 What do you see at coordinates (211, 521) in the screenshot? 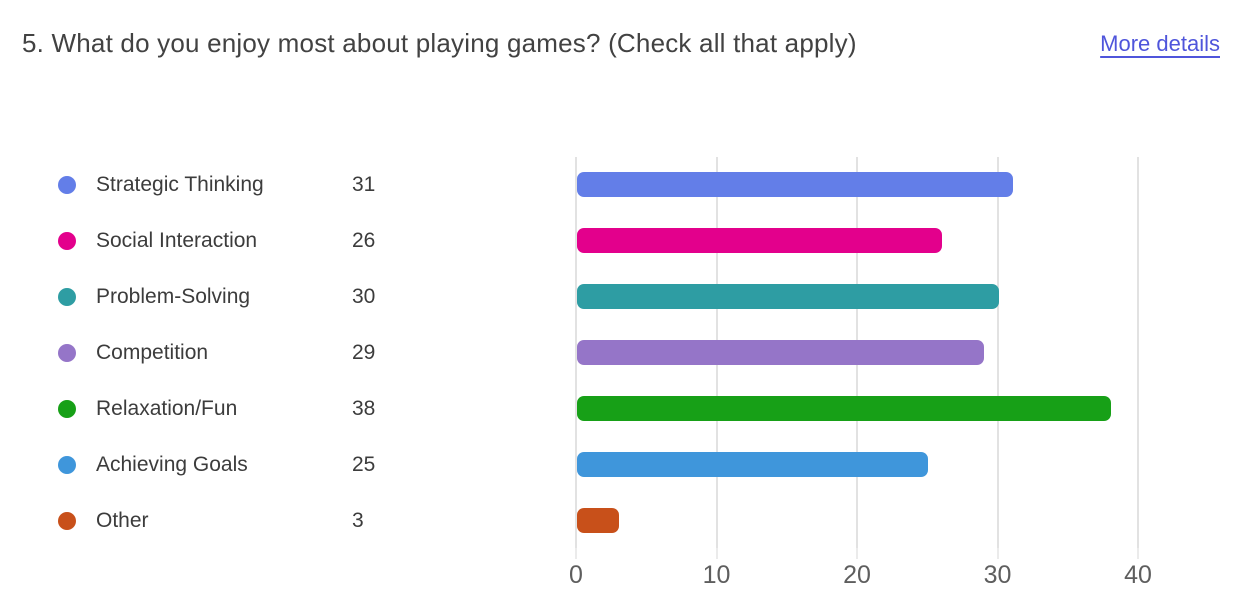
I see `legend-row: Other 3` at bounding box center [211, 521].